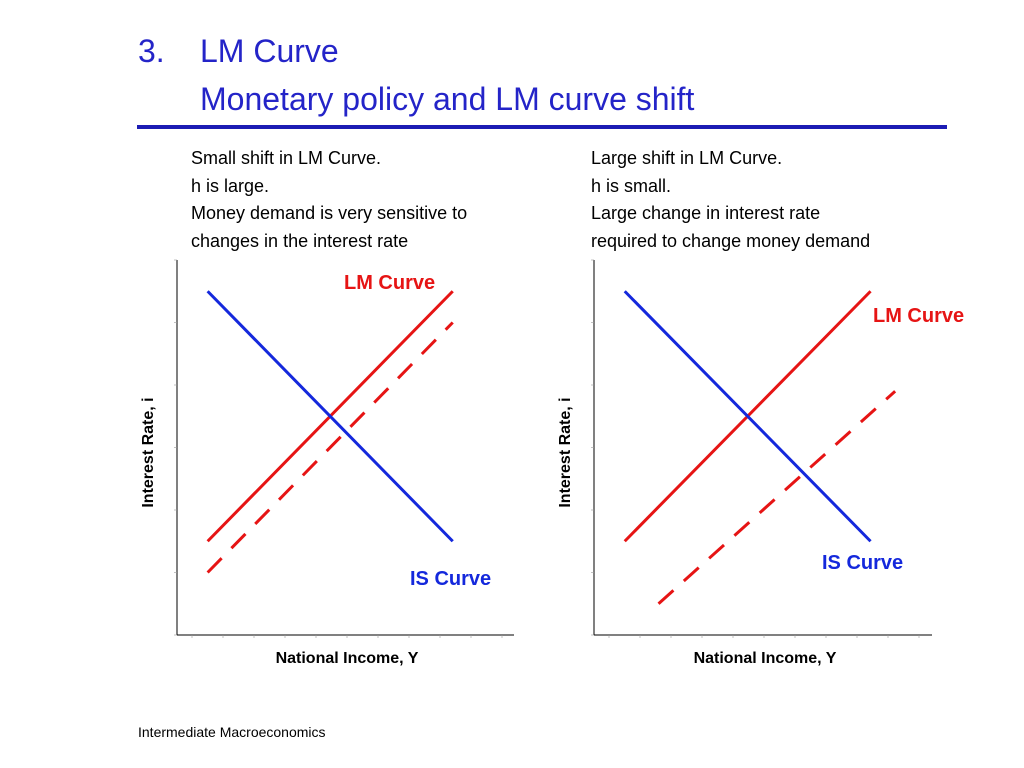 This screenshot has height=768, width=1024. Describe the element at coordinates (300, 240) in the screenshot. I see `left-description-line: changes in the interest rate` at that location.